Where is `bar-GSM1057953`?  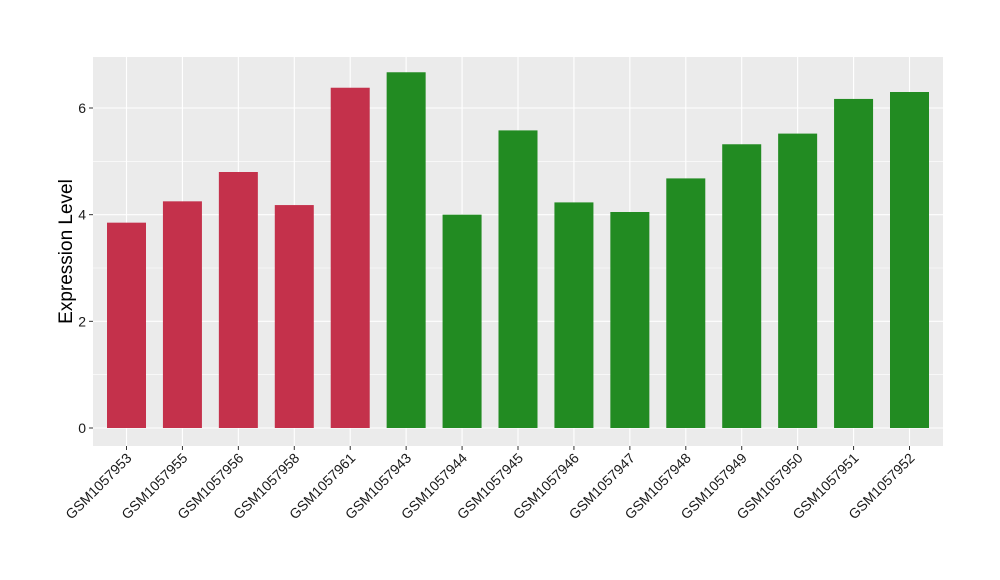 bar-GSM1057953 is located at coordinates (126, 325).